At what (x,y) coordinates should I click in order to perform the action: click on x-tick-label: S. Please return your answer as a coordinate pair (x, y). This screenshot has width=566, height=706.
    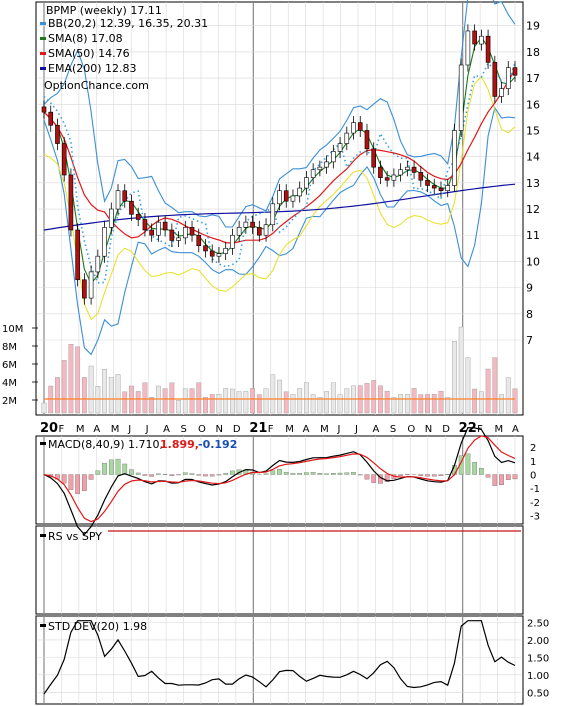
    Looking at the image, I should click on (184, 429).